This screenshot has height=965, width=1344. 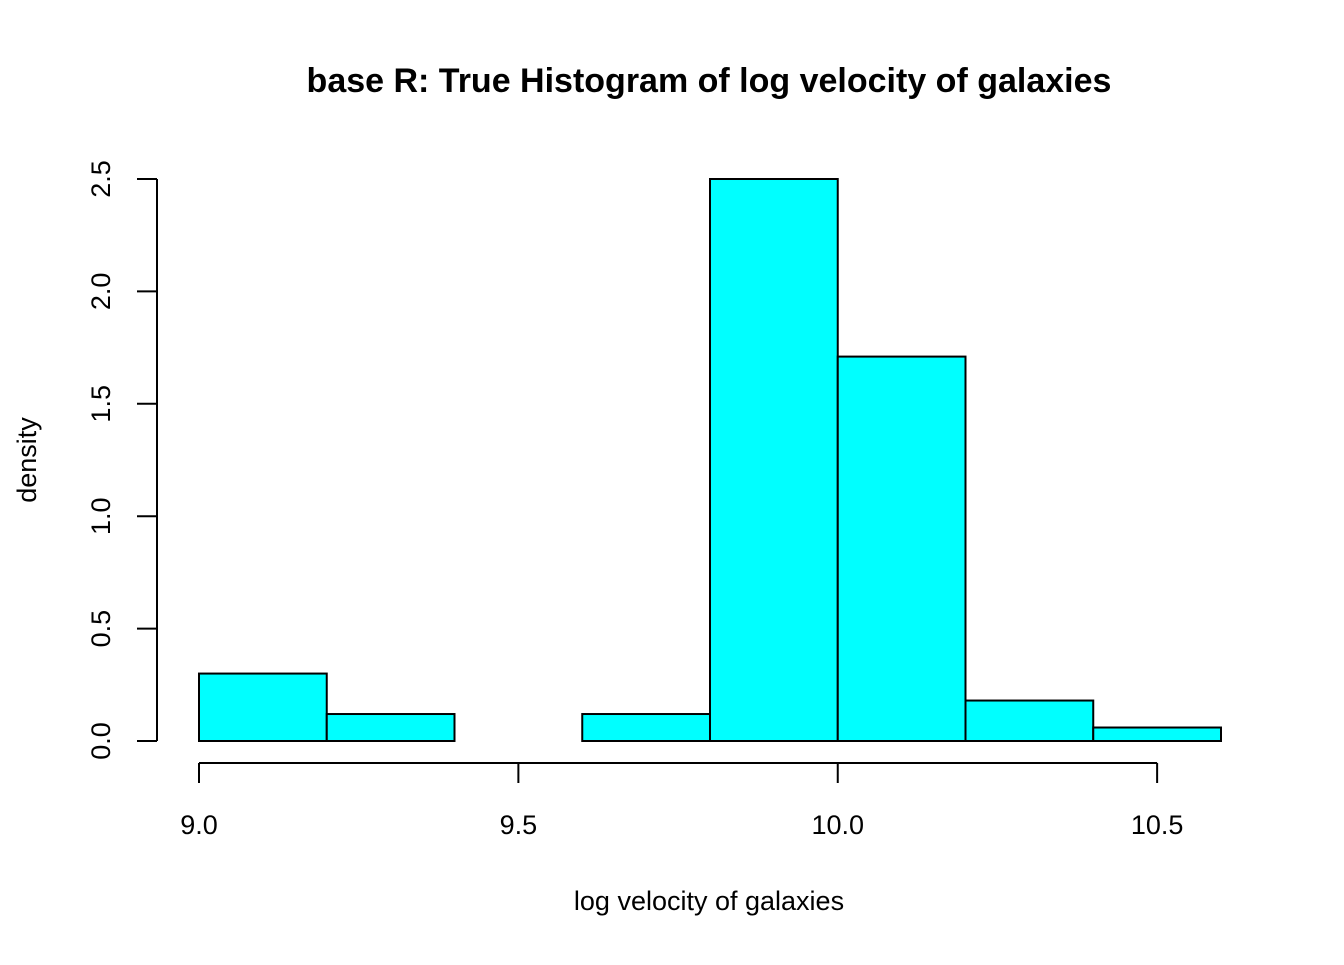 I want to click on x-tick-label-3: 10.0, so click(x=837, y=825).